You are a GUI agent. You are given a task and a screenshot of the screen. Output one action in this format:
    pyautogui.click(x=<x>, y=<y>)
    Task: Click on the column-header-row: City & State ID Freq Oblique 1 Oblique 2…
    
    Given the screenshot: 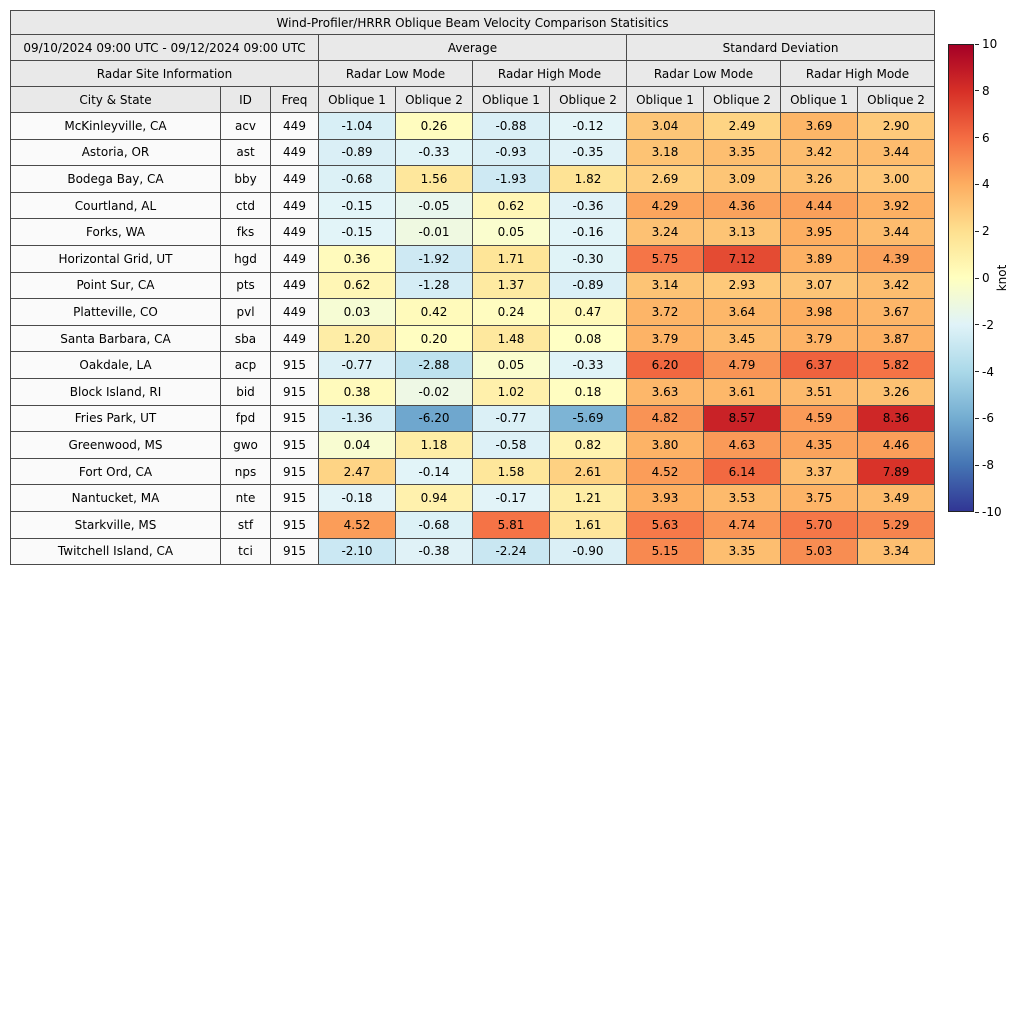 What is the action you would take?
    pyautogui.click(x=473, y=99)
    